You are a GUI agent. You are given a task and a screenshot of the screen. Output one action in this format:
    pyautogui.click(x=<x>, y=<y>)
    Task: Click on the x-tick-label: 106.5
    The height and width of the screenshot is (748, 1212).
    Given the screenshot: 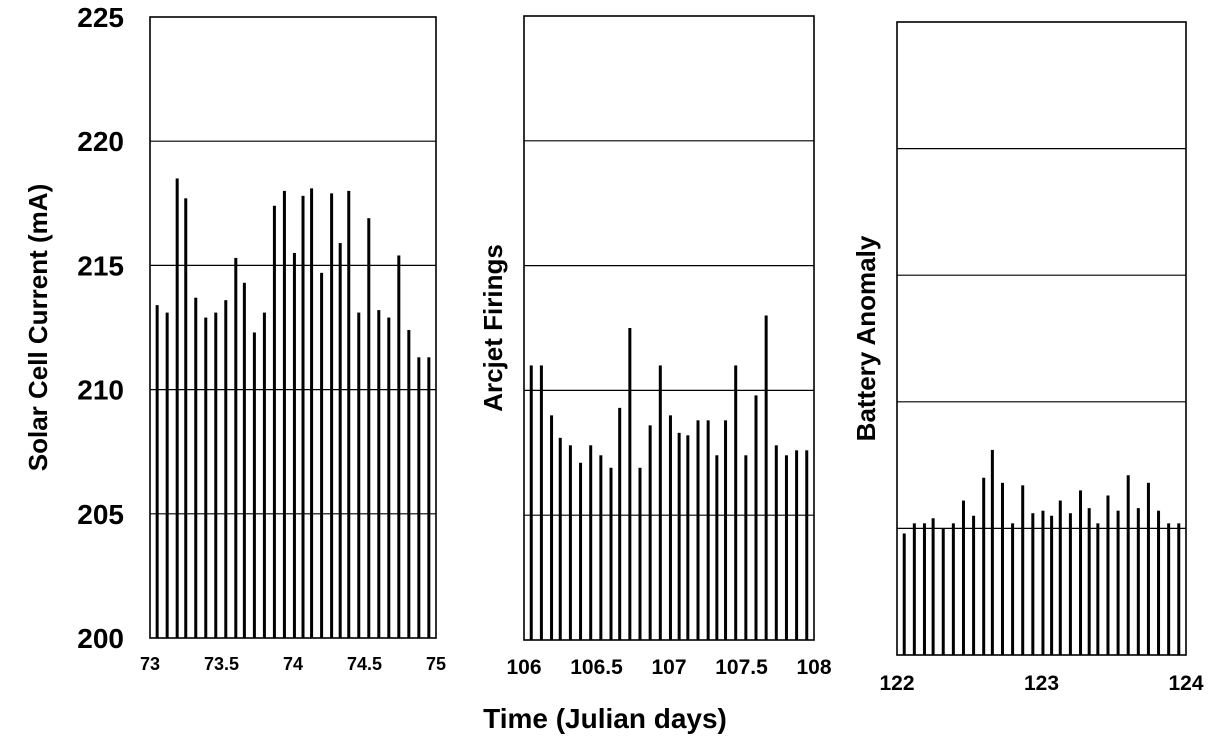 What is the action you would take?
    pyautogui.click(x=596, y=667)
    